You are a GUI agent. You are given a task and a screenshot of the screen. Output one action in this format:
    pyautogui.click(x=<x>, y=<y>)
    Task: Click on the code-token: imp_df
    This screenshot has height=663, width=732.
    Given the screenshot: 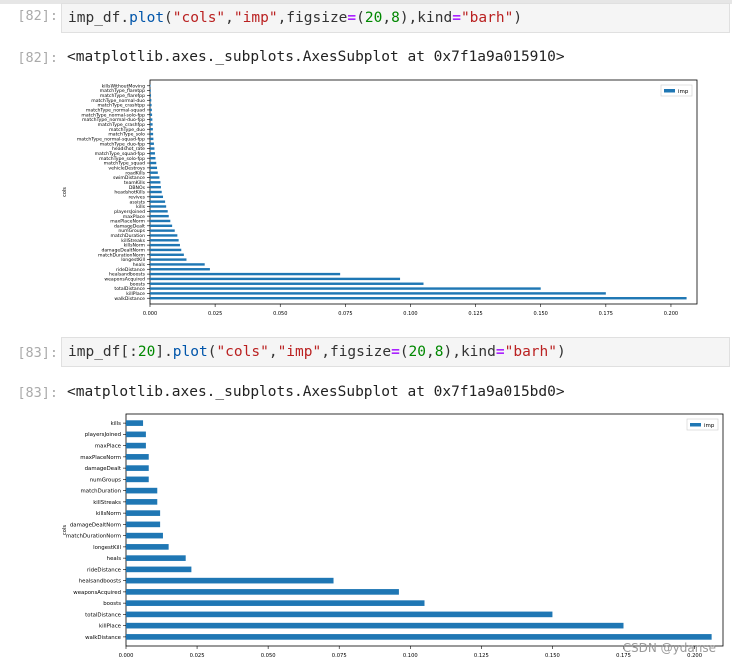 What is the action you would take?
    pyautogui.click(x=94, y=18)
    